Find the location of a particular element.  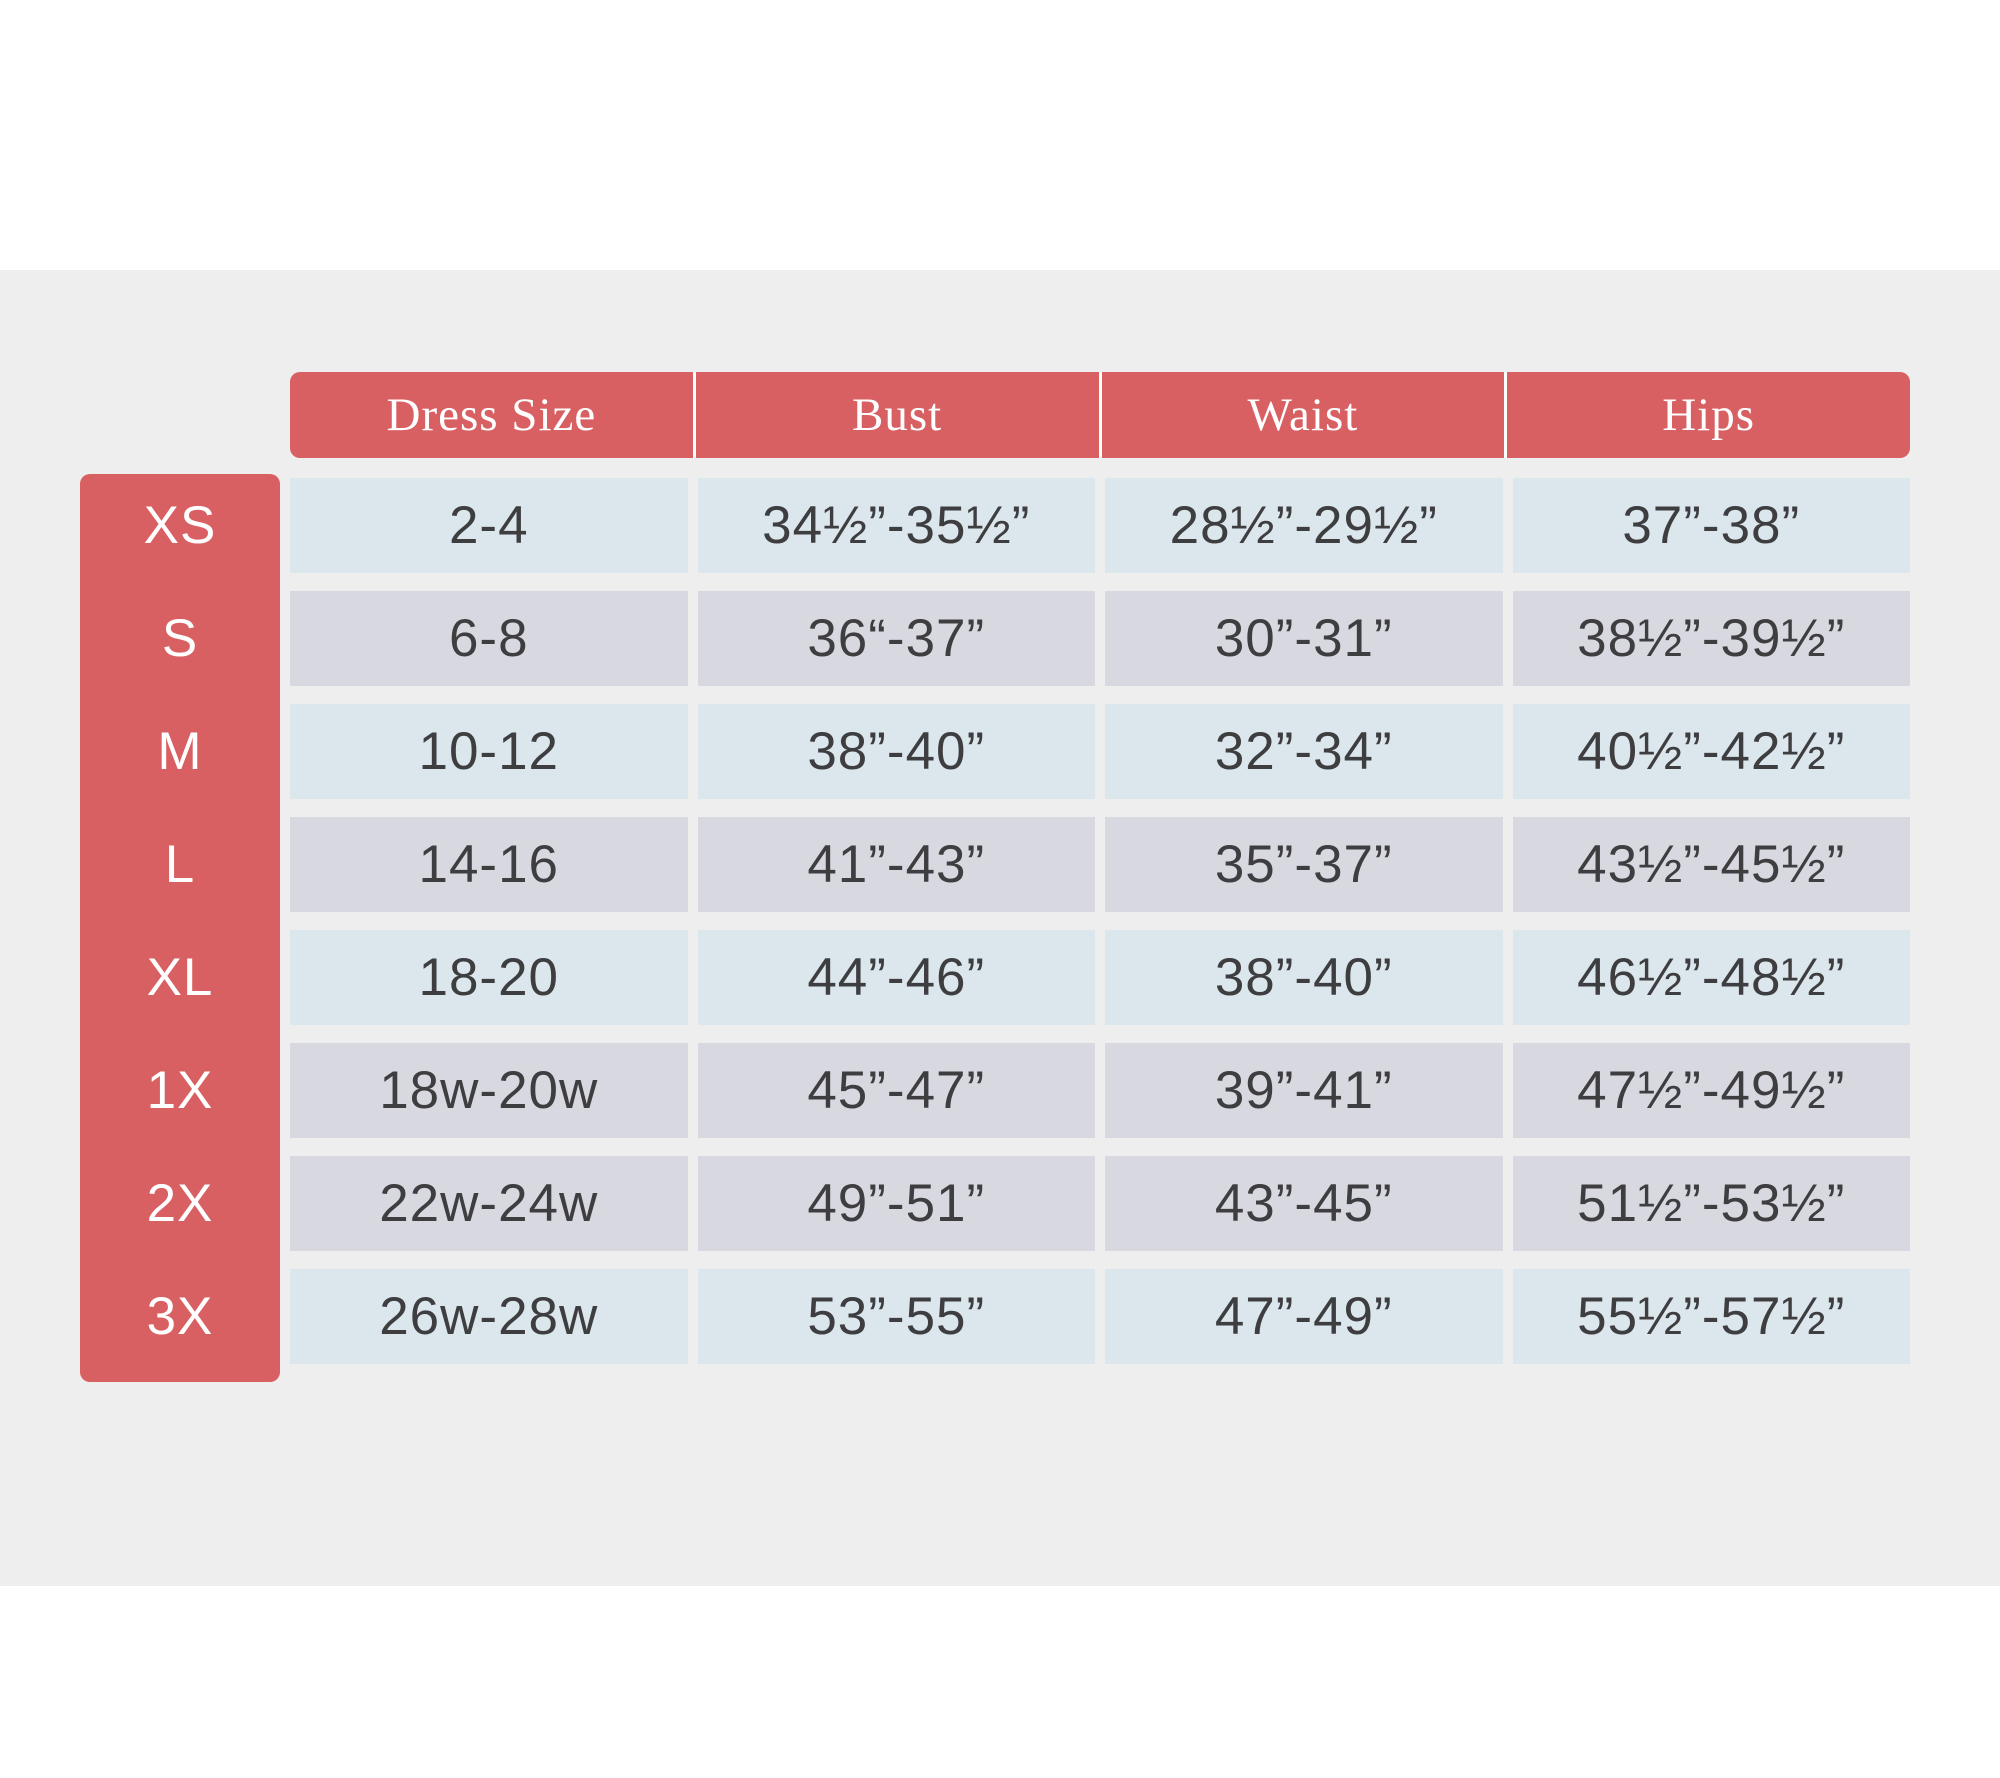

cell-dress-size: 14-16 is located at coordinates (489, 864).